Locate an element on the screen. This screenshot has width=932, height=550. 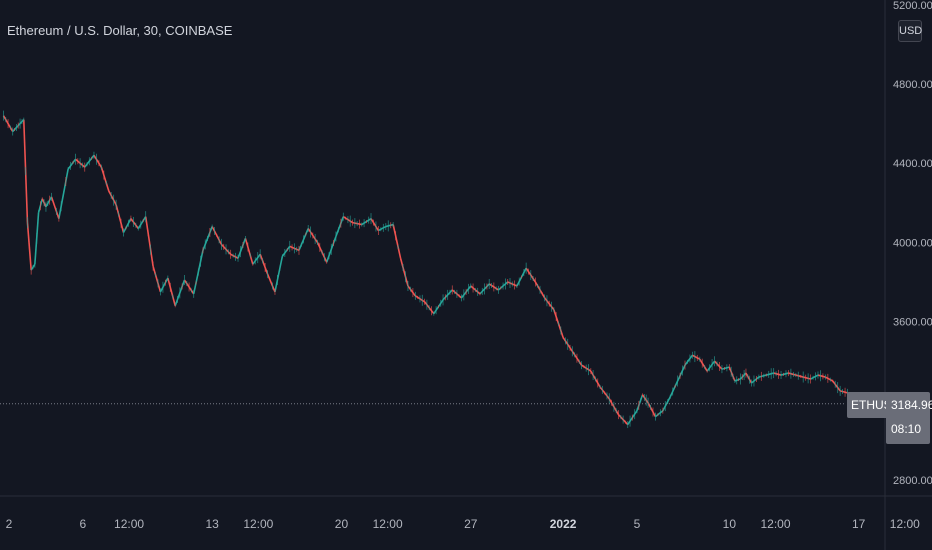
x-tick-label: 13 is located at coordinates (212, 524).